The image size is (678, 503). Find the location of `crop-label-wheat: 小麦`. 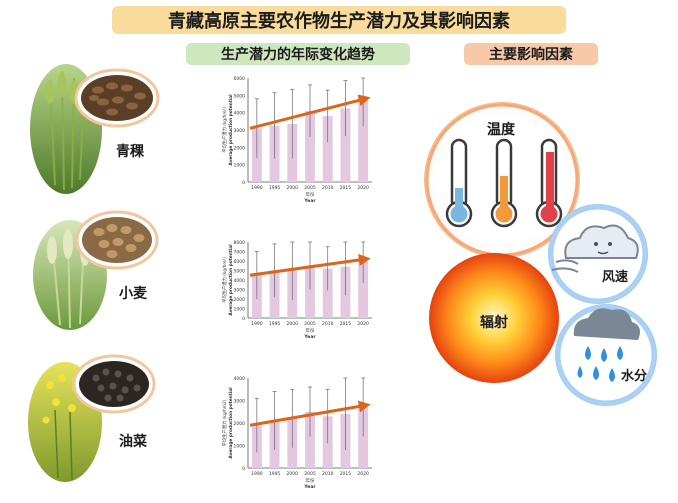

crop-label-wheat: 小麦 is located at coordinates (133, 294).